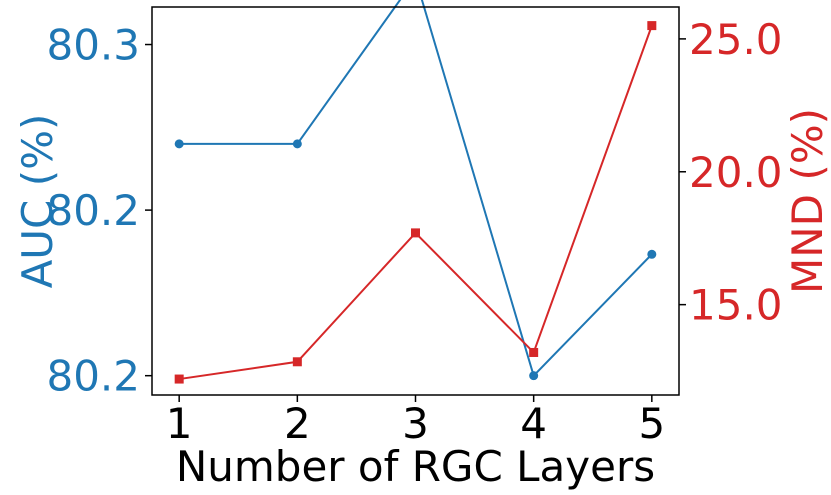 This screenshot has height=495, width=831. Describe the element at coordinates (37, 201) in the screenshot. I see `left-axis-label: AUC (%)` at that location.